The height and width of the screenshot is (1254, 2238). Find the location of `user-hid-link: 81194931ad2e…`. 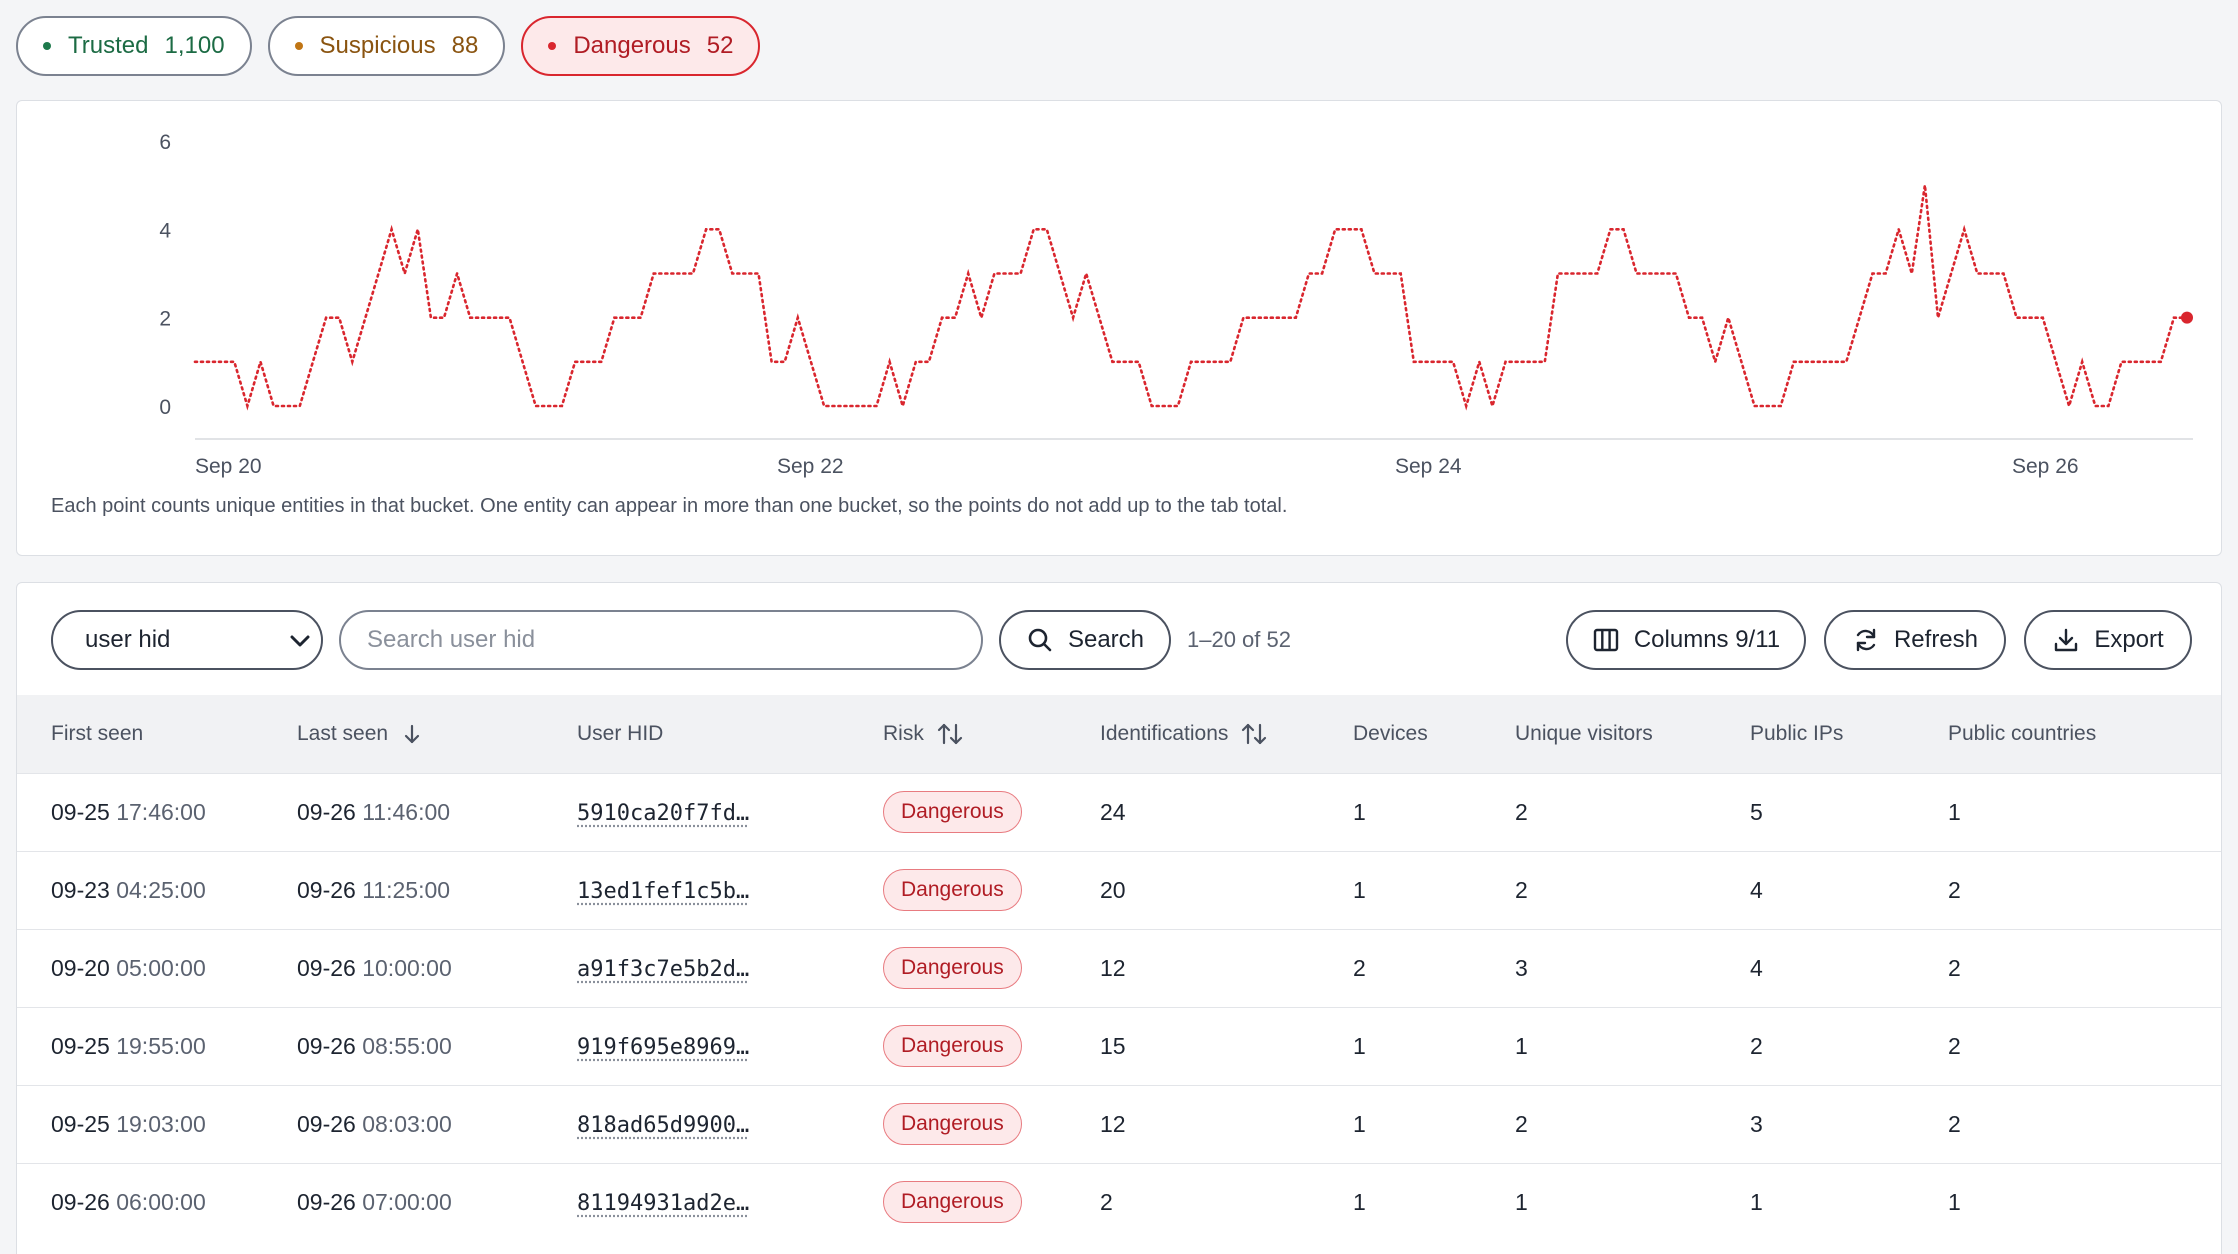

user-hid-link: 81194931ad2e… is located at coordinates (663, 1203).